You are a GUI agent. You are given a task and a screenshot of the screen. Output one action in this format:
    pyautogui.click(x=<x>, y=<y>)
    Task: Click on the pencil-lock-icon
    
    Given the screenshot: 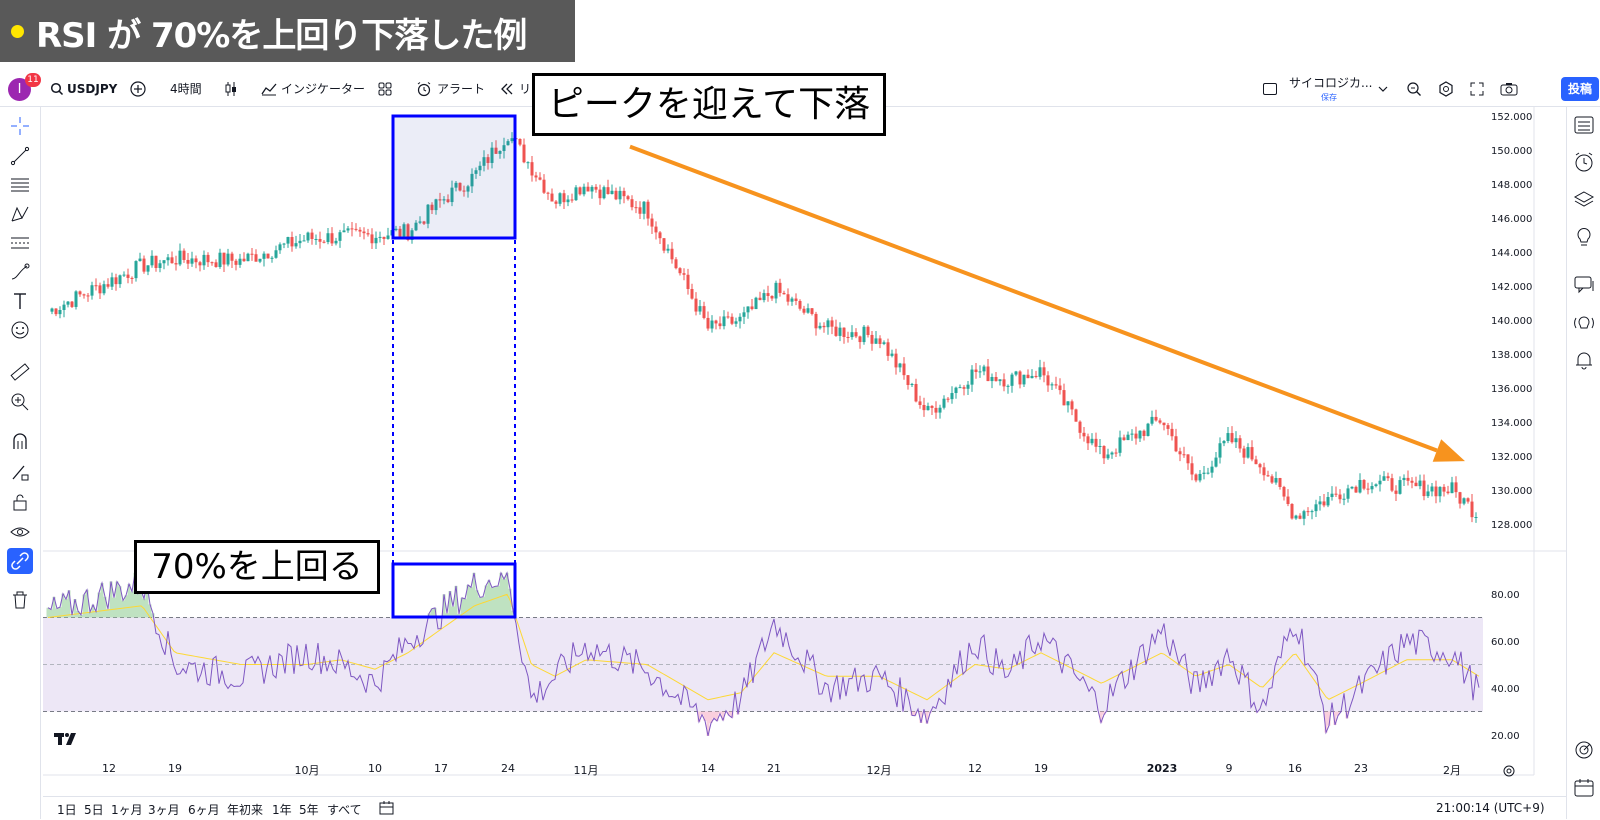 What is the action you would take?
    pyautogui.click(x=20, y=472)
    